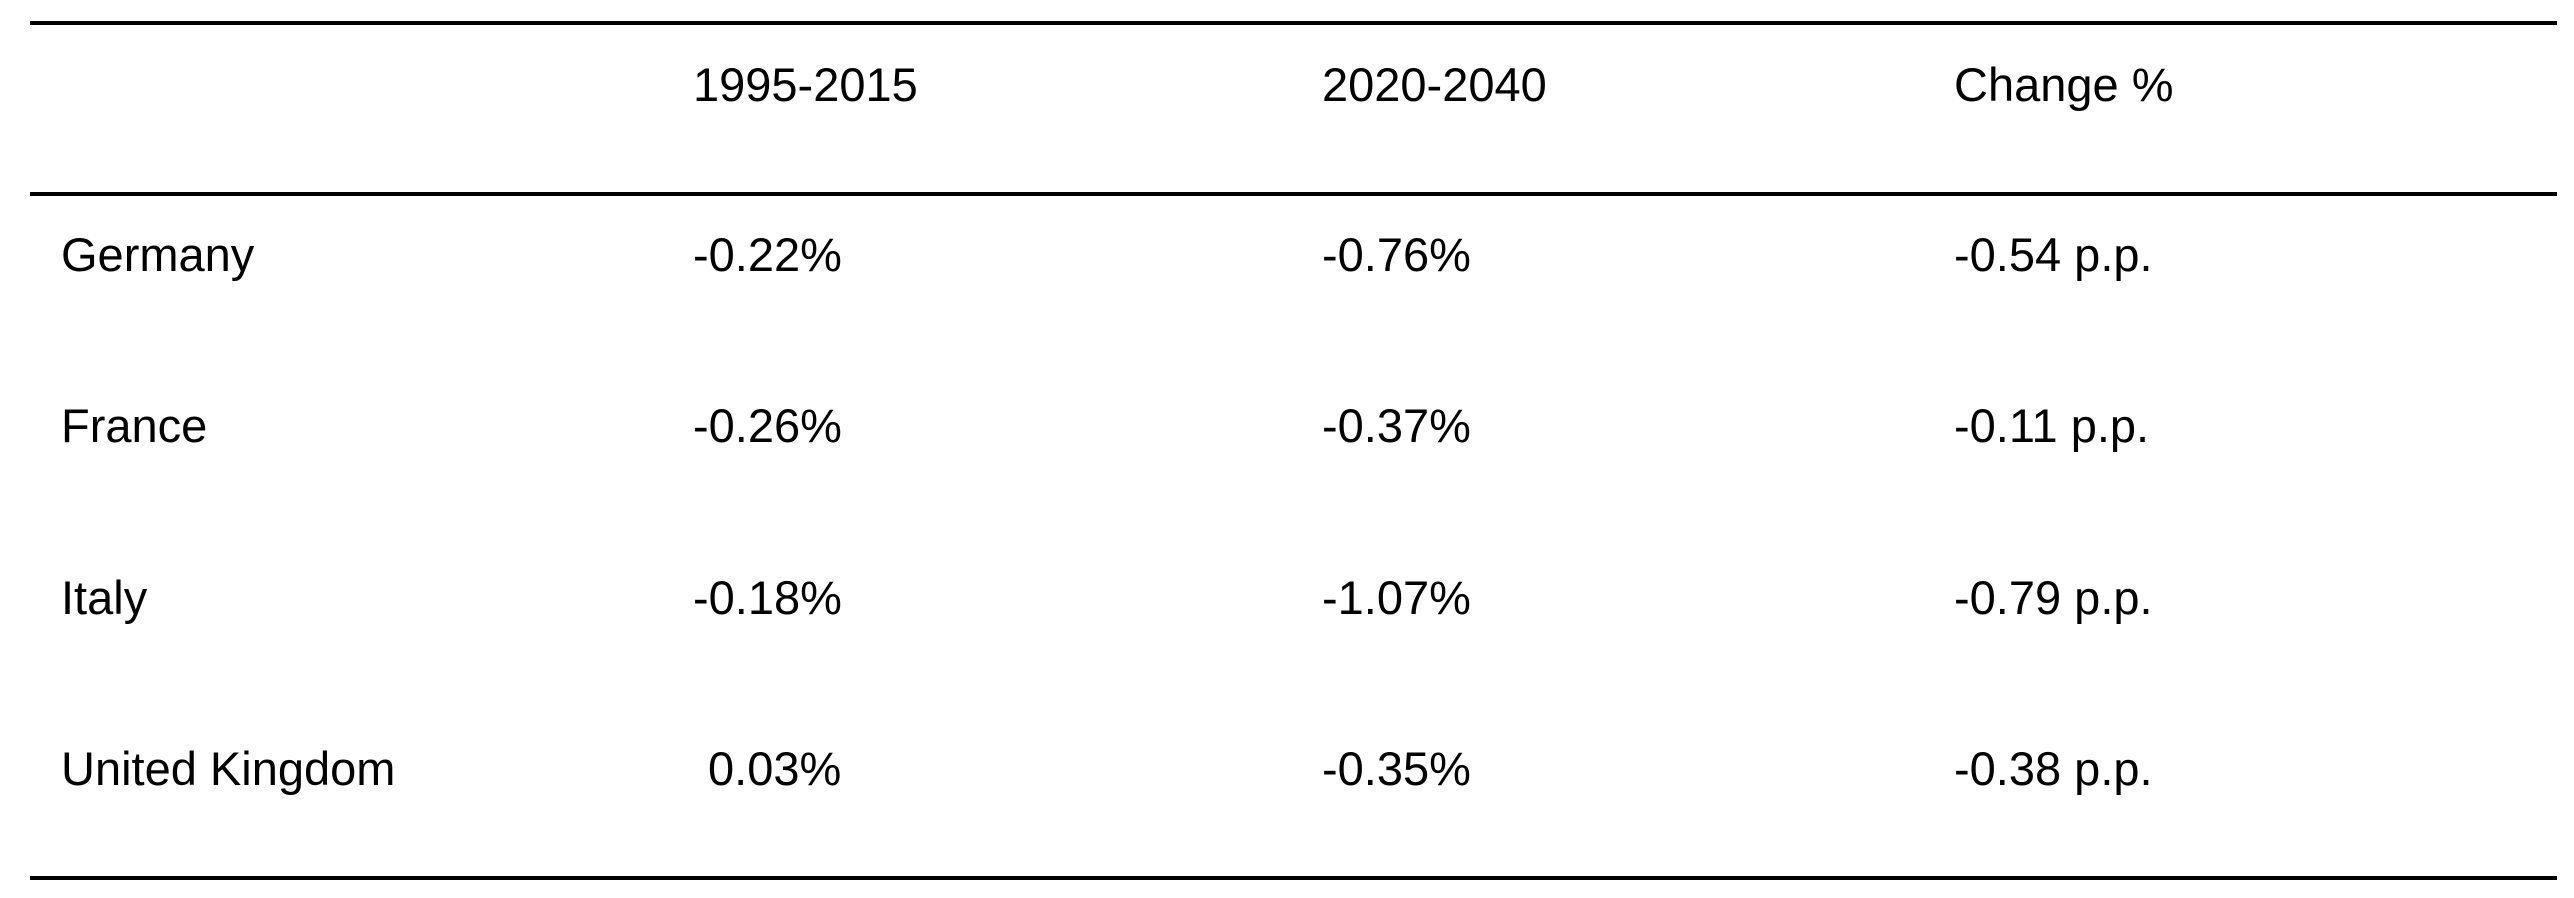  Describe the element at coordinates (2064, 84) in the screenshot. I see `header-change: Change %` at that location.